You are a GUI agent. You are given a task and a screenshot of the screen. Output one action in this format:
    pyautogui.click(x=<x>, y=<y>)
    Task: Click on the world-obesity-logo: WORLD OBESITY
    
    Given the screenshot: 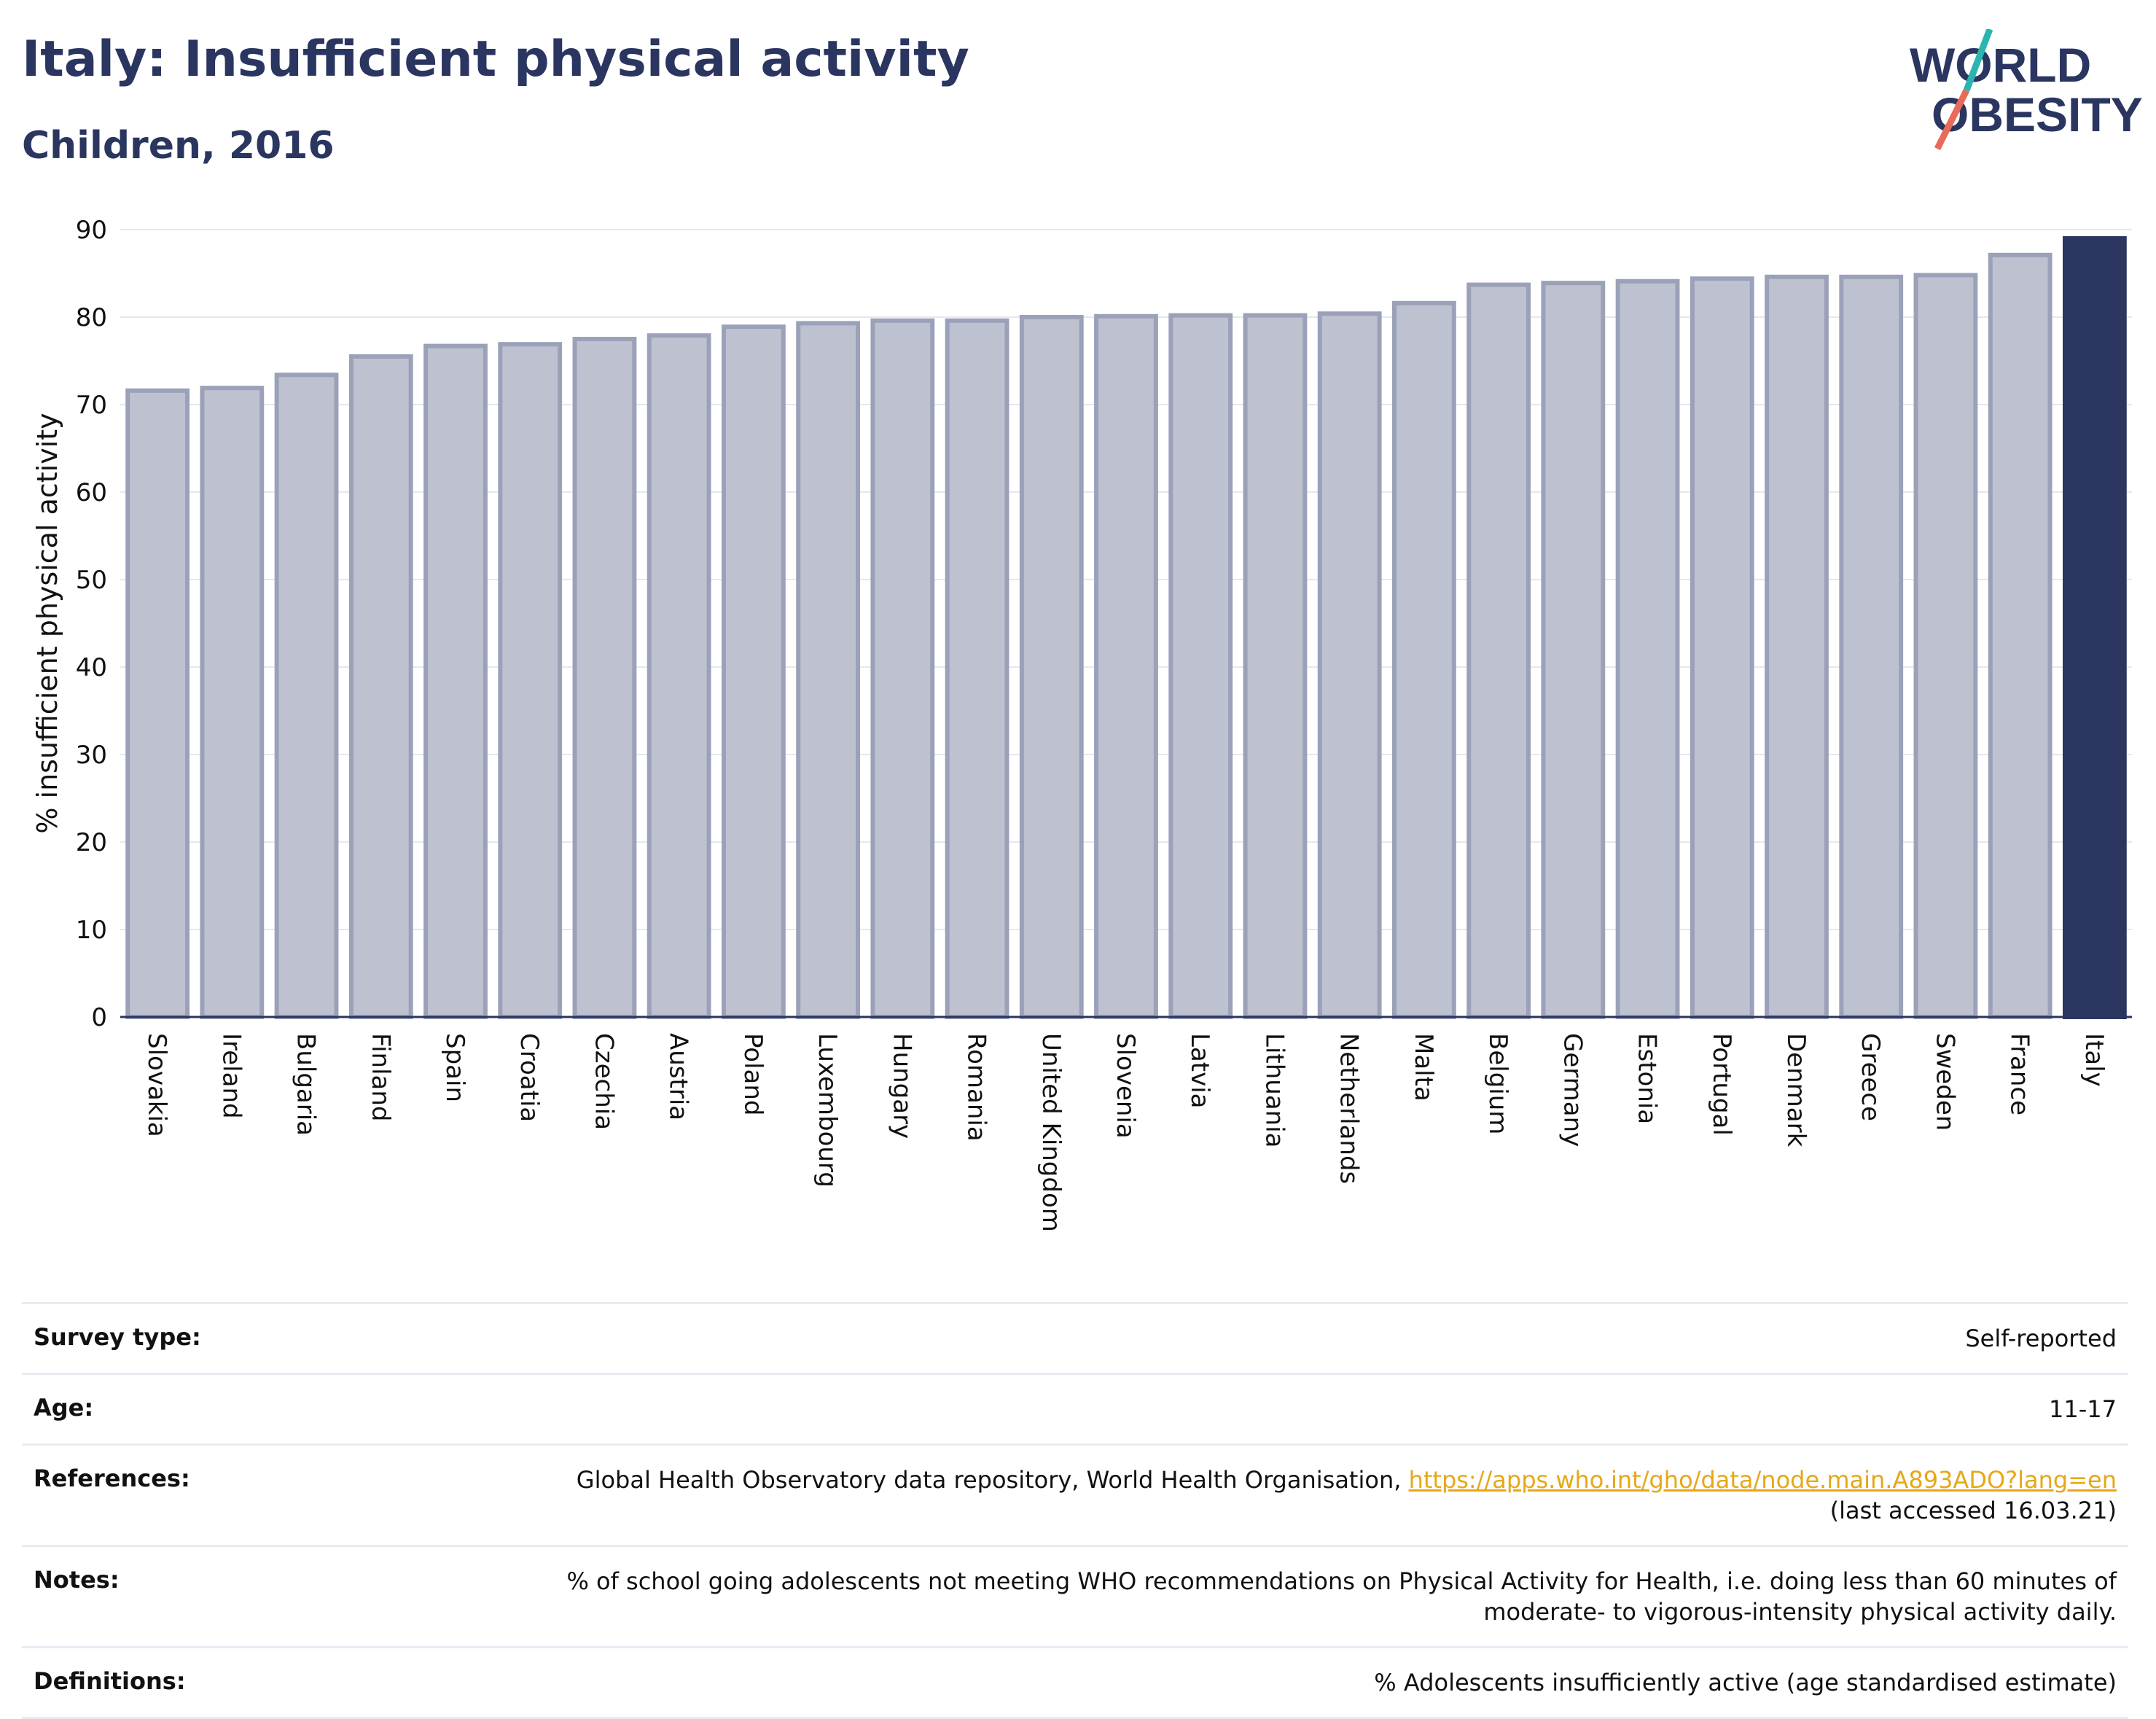 What is the action you would take?
    pyautogui.click(x=2027, y=90)
    